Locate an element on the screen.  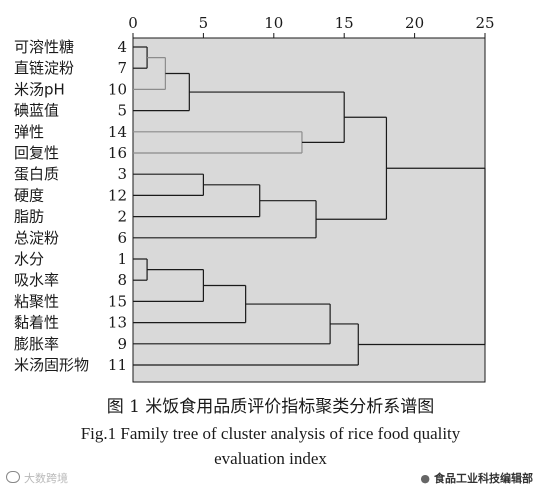
leaf-id-label: 5 is located at coordinates (122, 111).